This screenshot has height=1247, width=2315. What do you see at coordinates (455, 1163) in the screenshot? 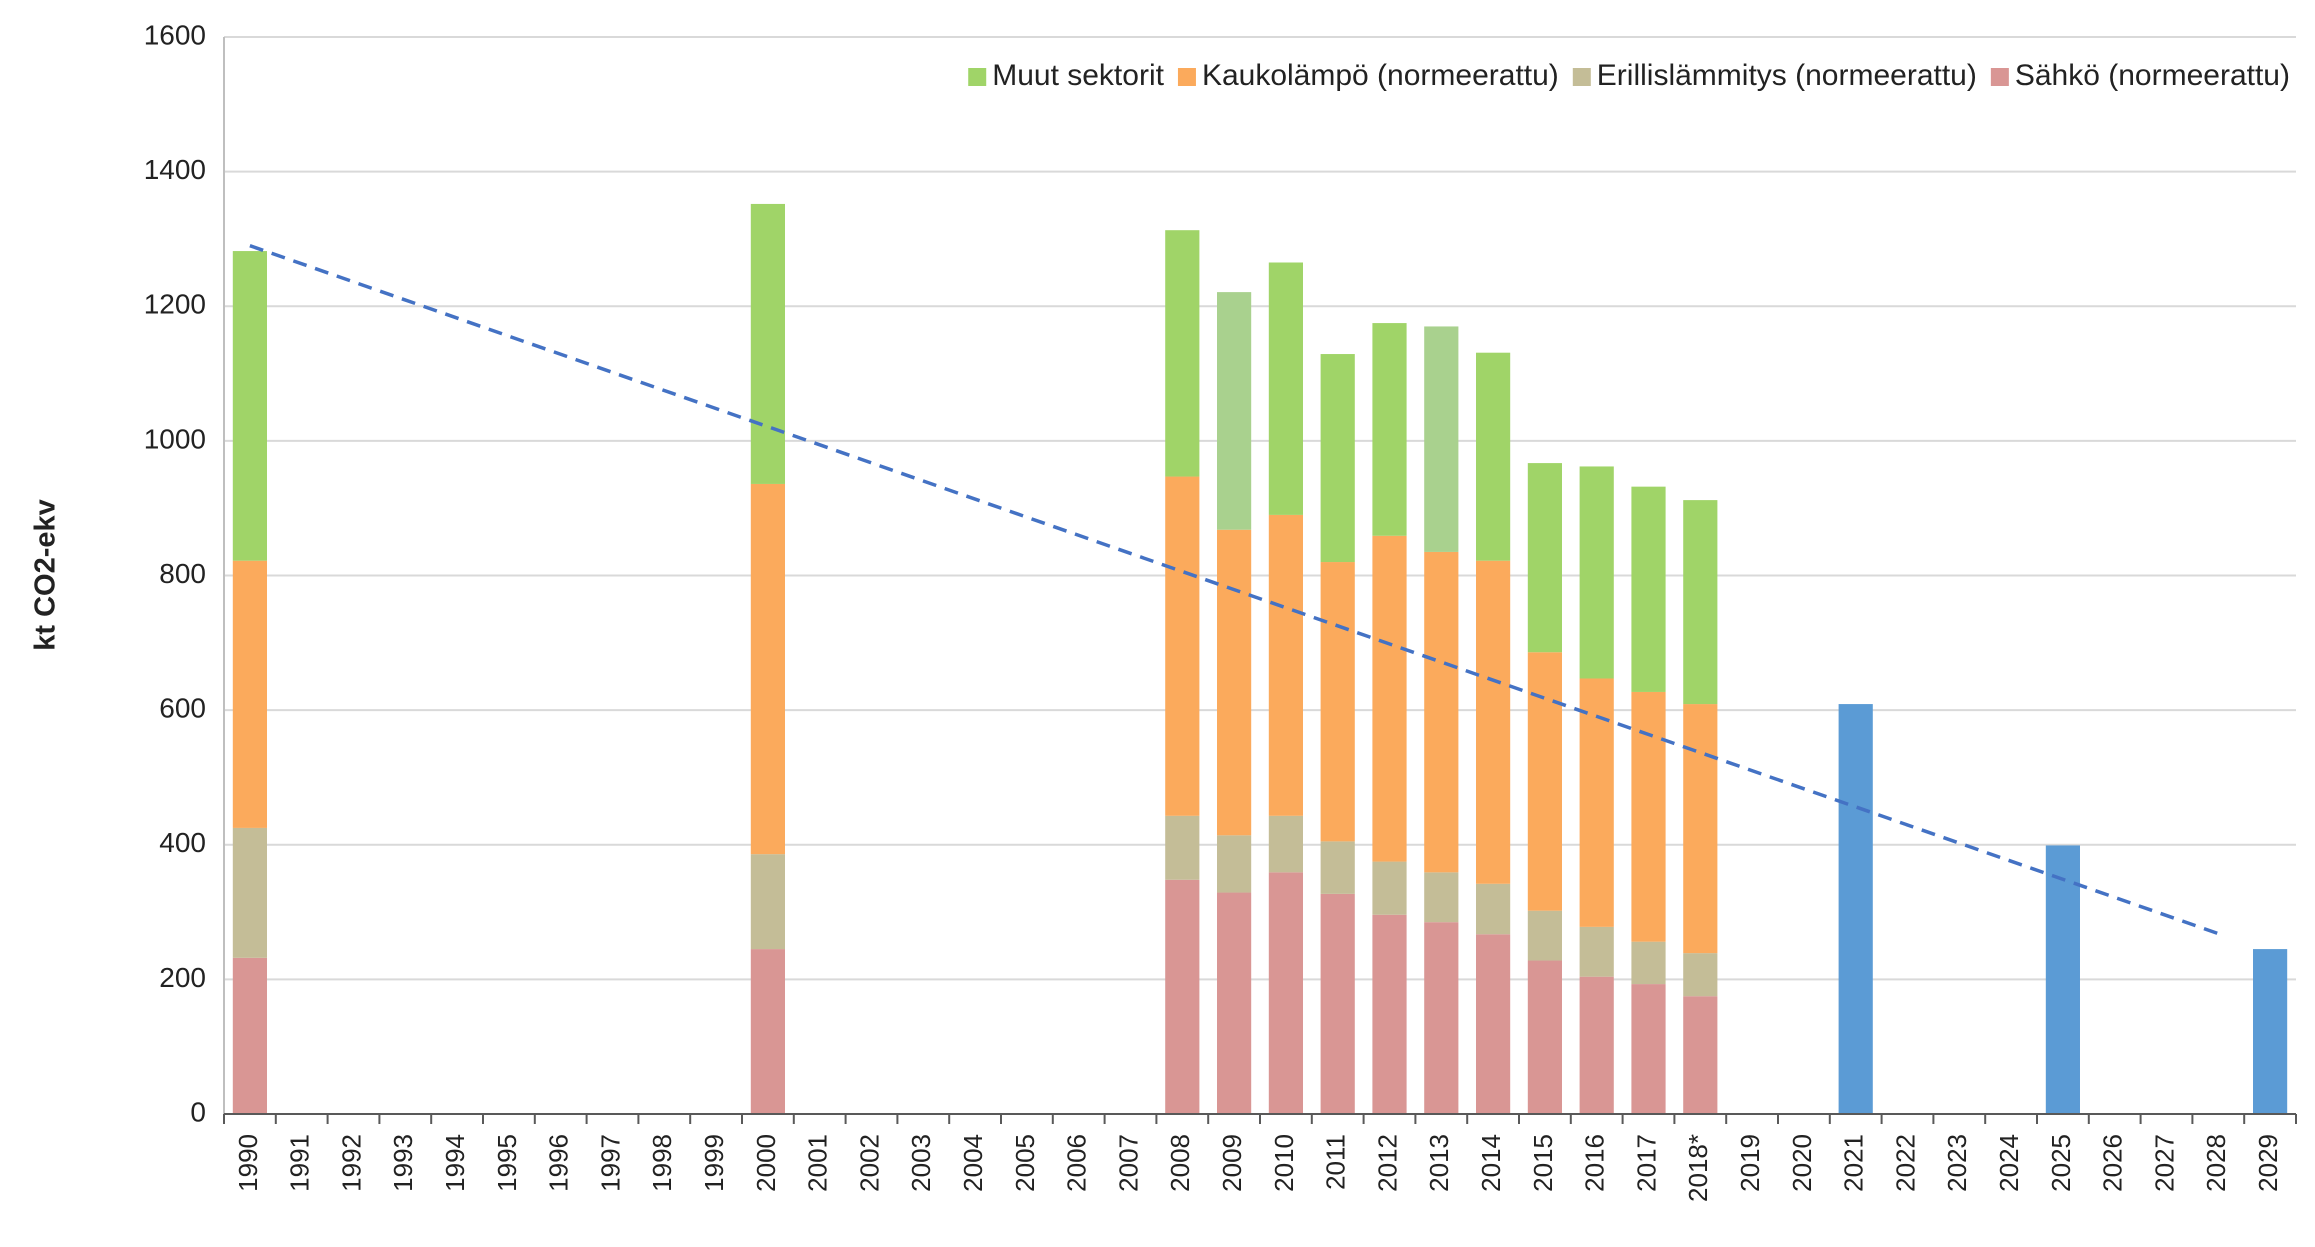
I see `x-tick-label: 1994` at bounding box center [455, 1163].